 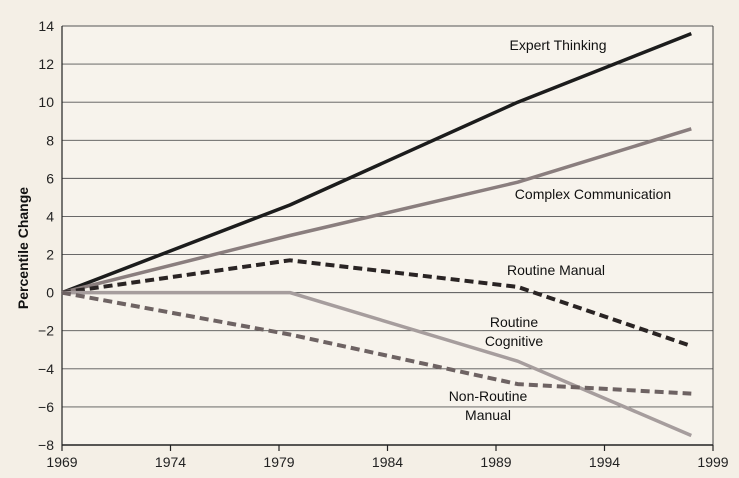 What do you see at coordinates (556, 270) in the screenshot?
I see `series-label: Routine Manual` at bounding box center [556, 270].